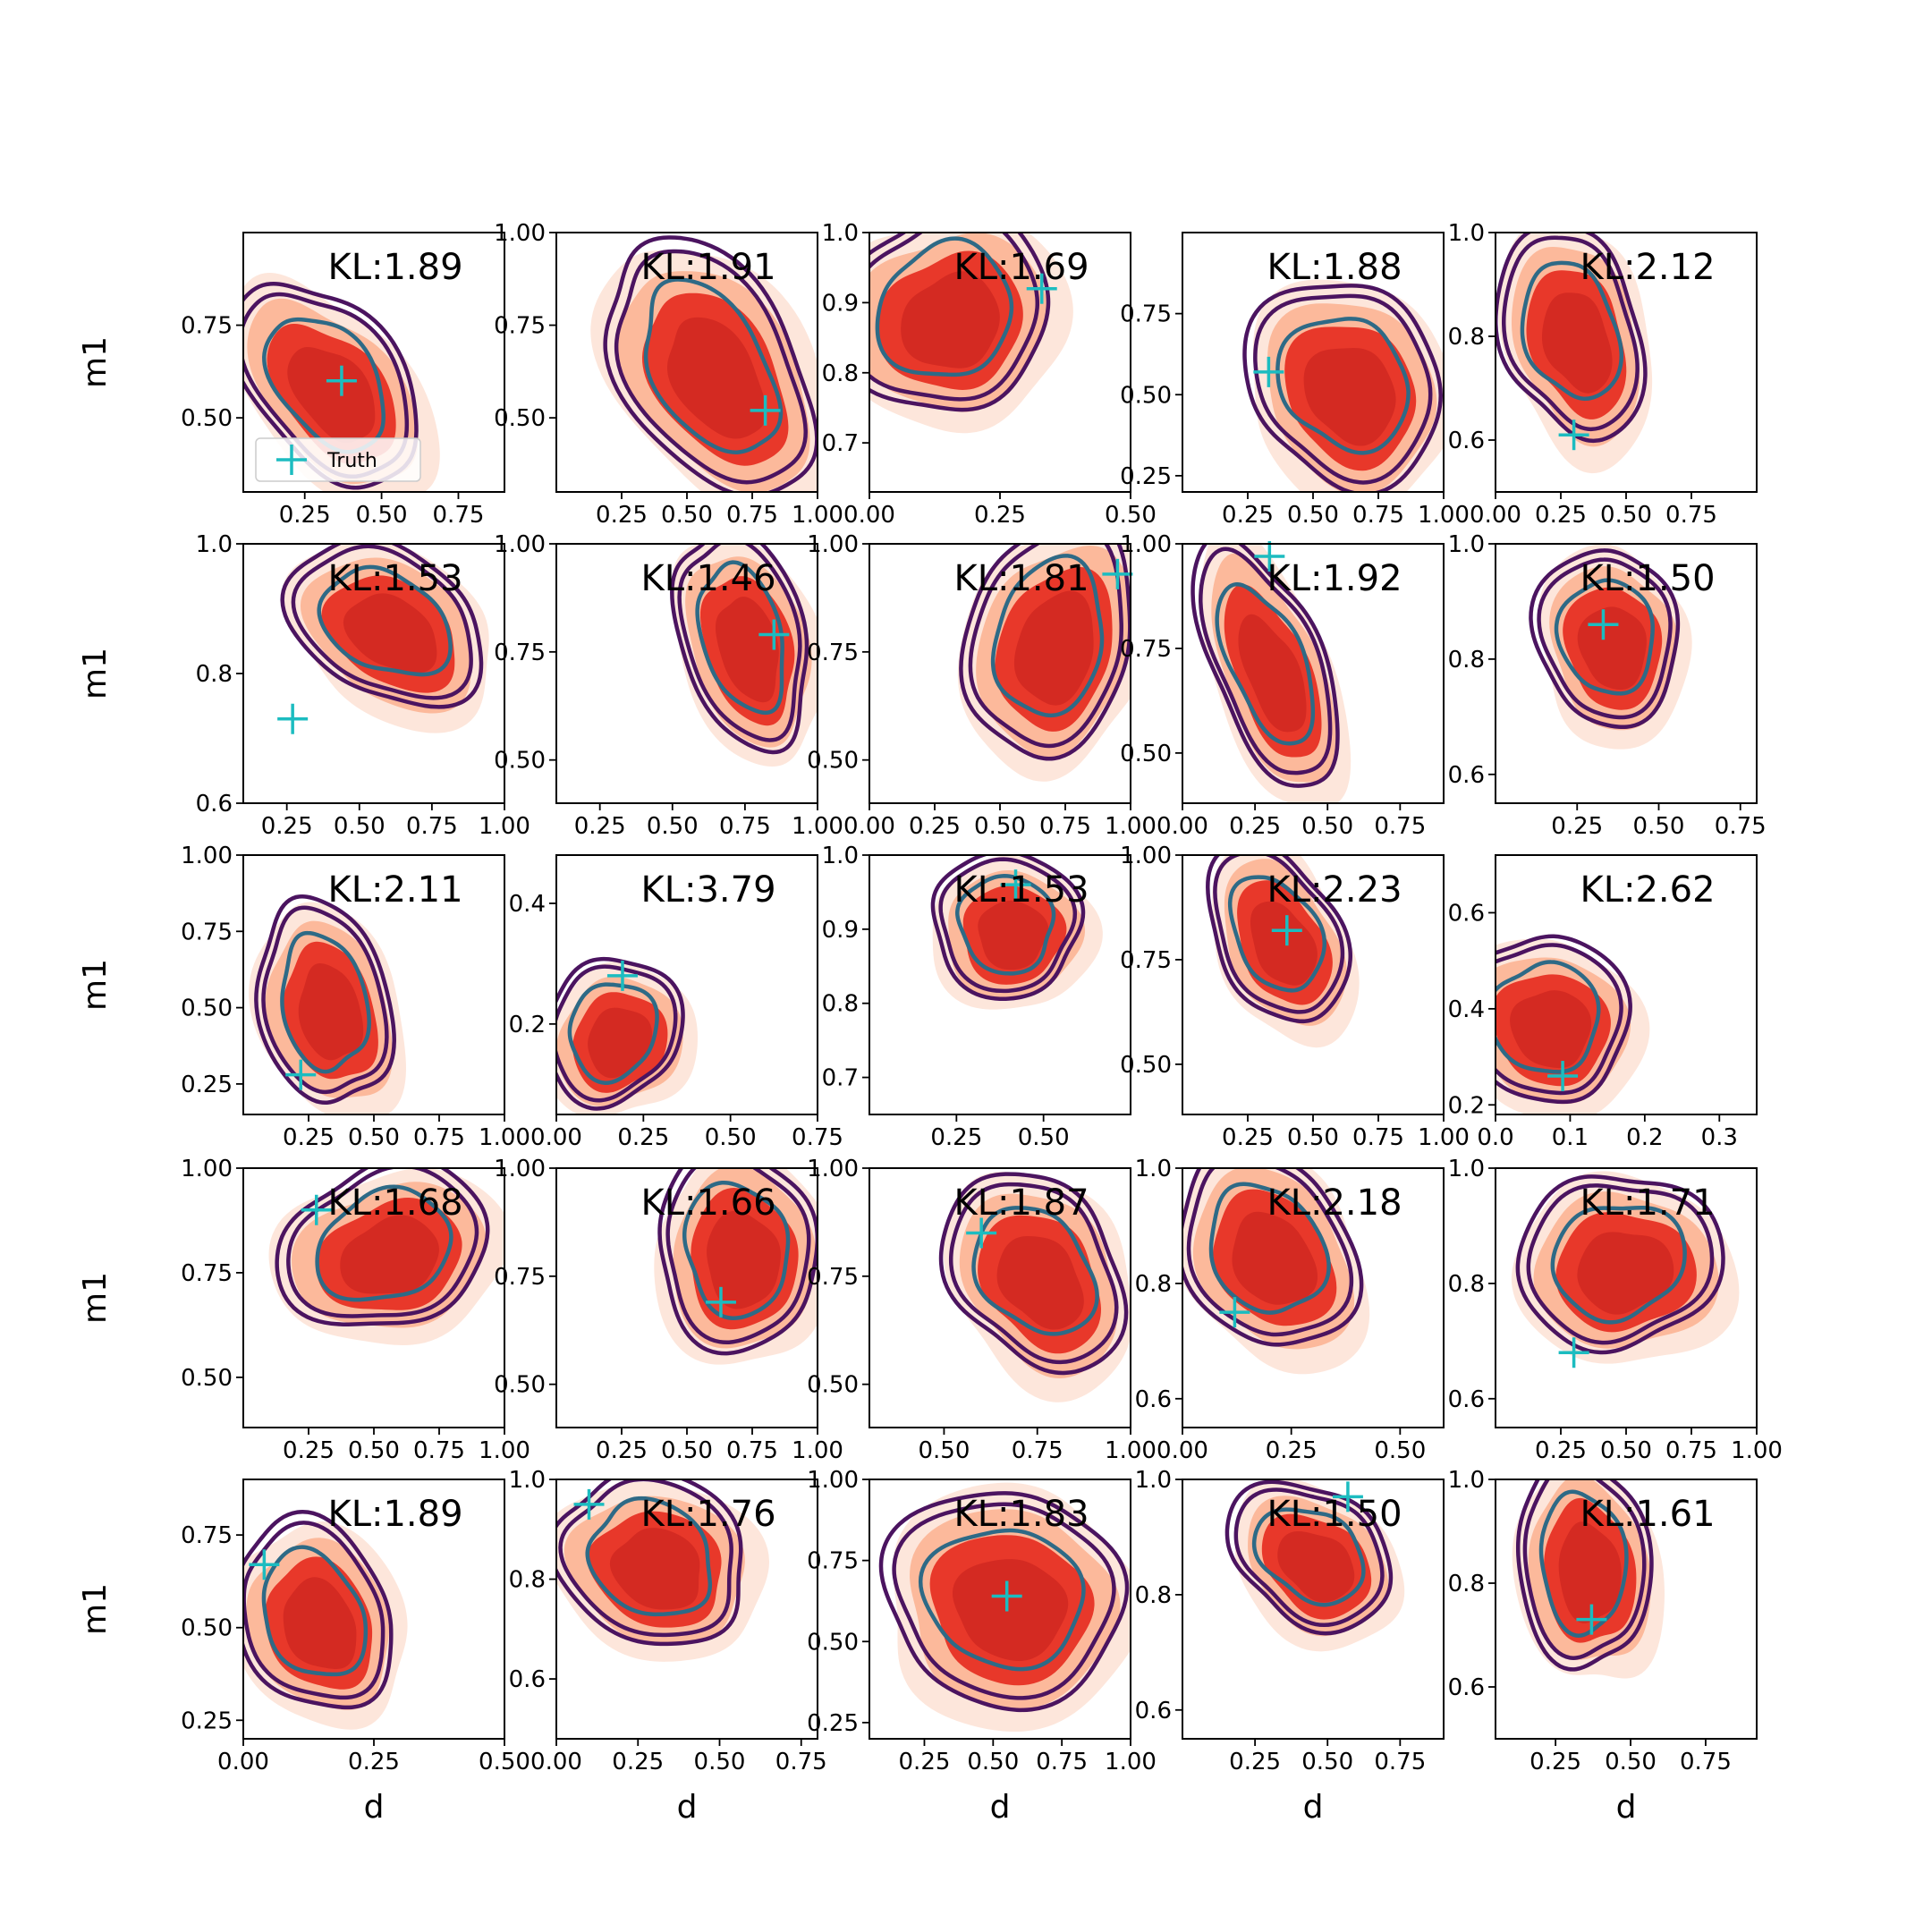 The height and width of the screenshot is (1932, 1932). I want to click on panel-20: 0.25 0.50 0.75 1.00 0.6 0.8 1.0 KL:1.71, so click(1615, 1310).